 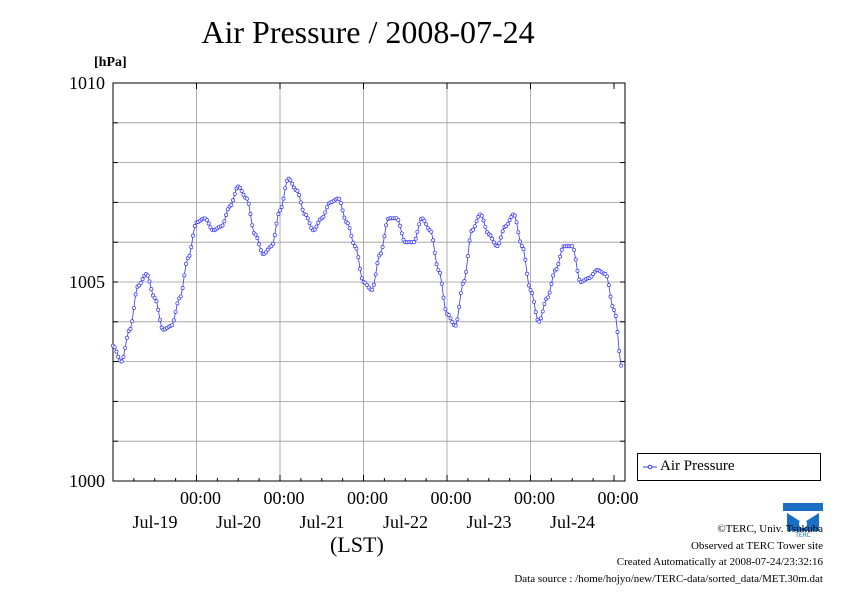 I want to click on legend, so click(x=729, y=467).